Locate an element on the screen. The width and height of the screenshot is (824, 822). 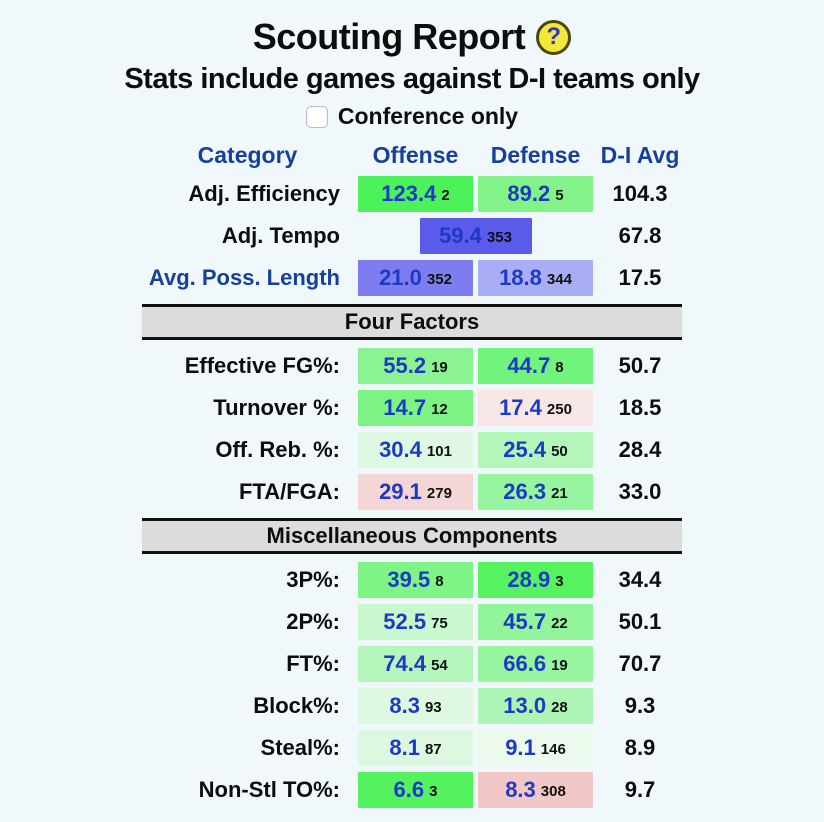
defense-rank: 22 is located at coordinates (559, 623).